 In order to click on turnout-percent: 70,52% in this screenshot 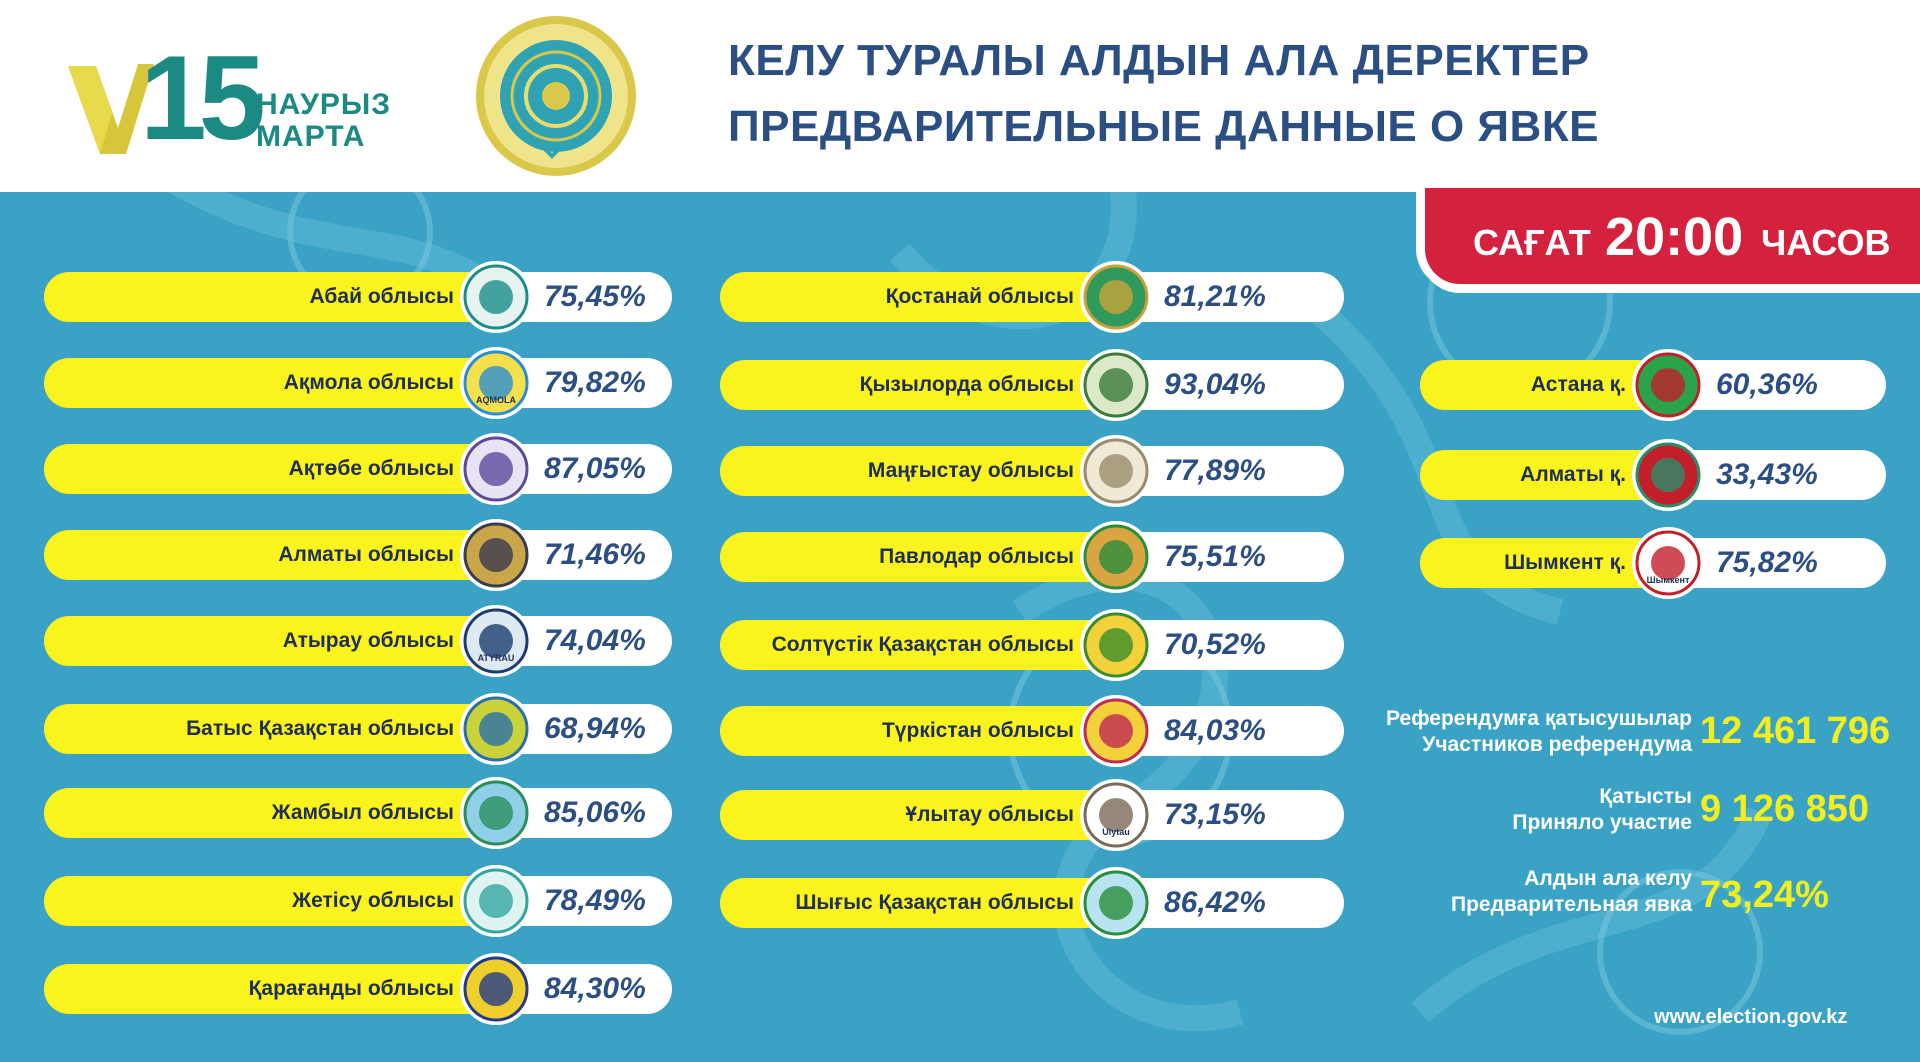, I will do `click(1215, 644)`.